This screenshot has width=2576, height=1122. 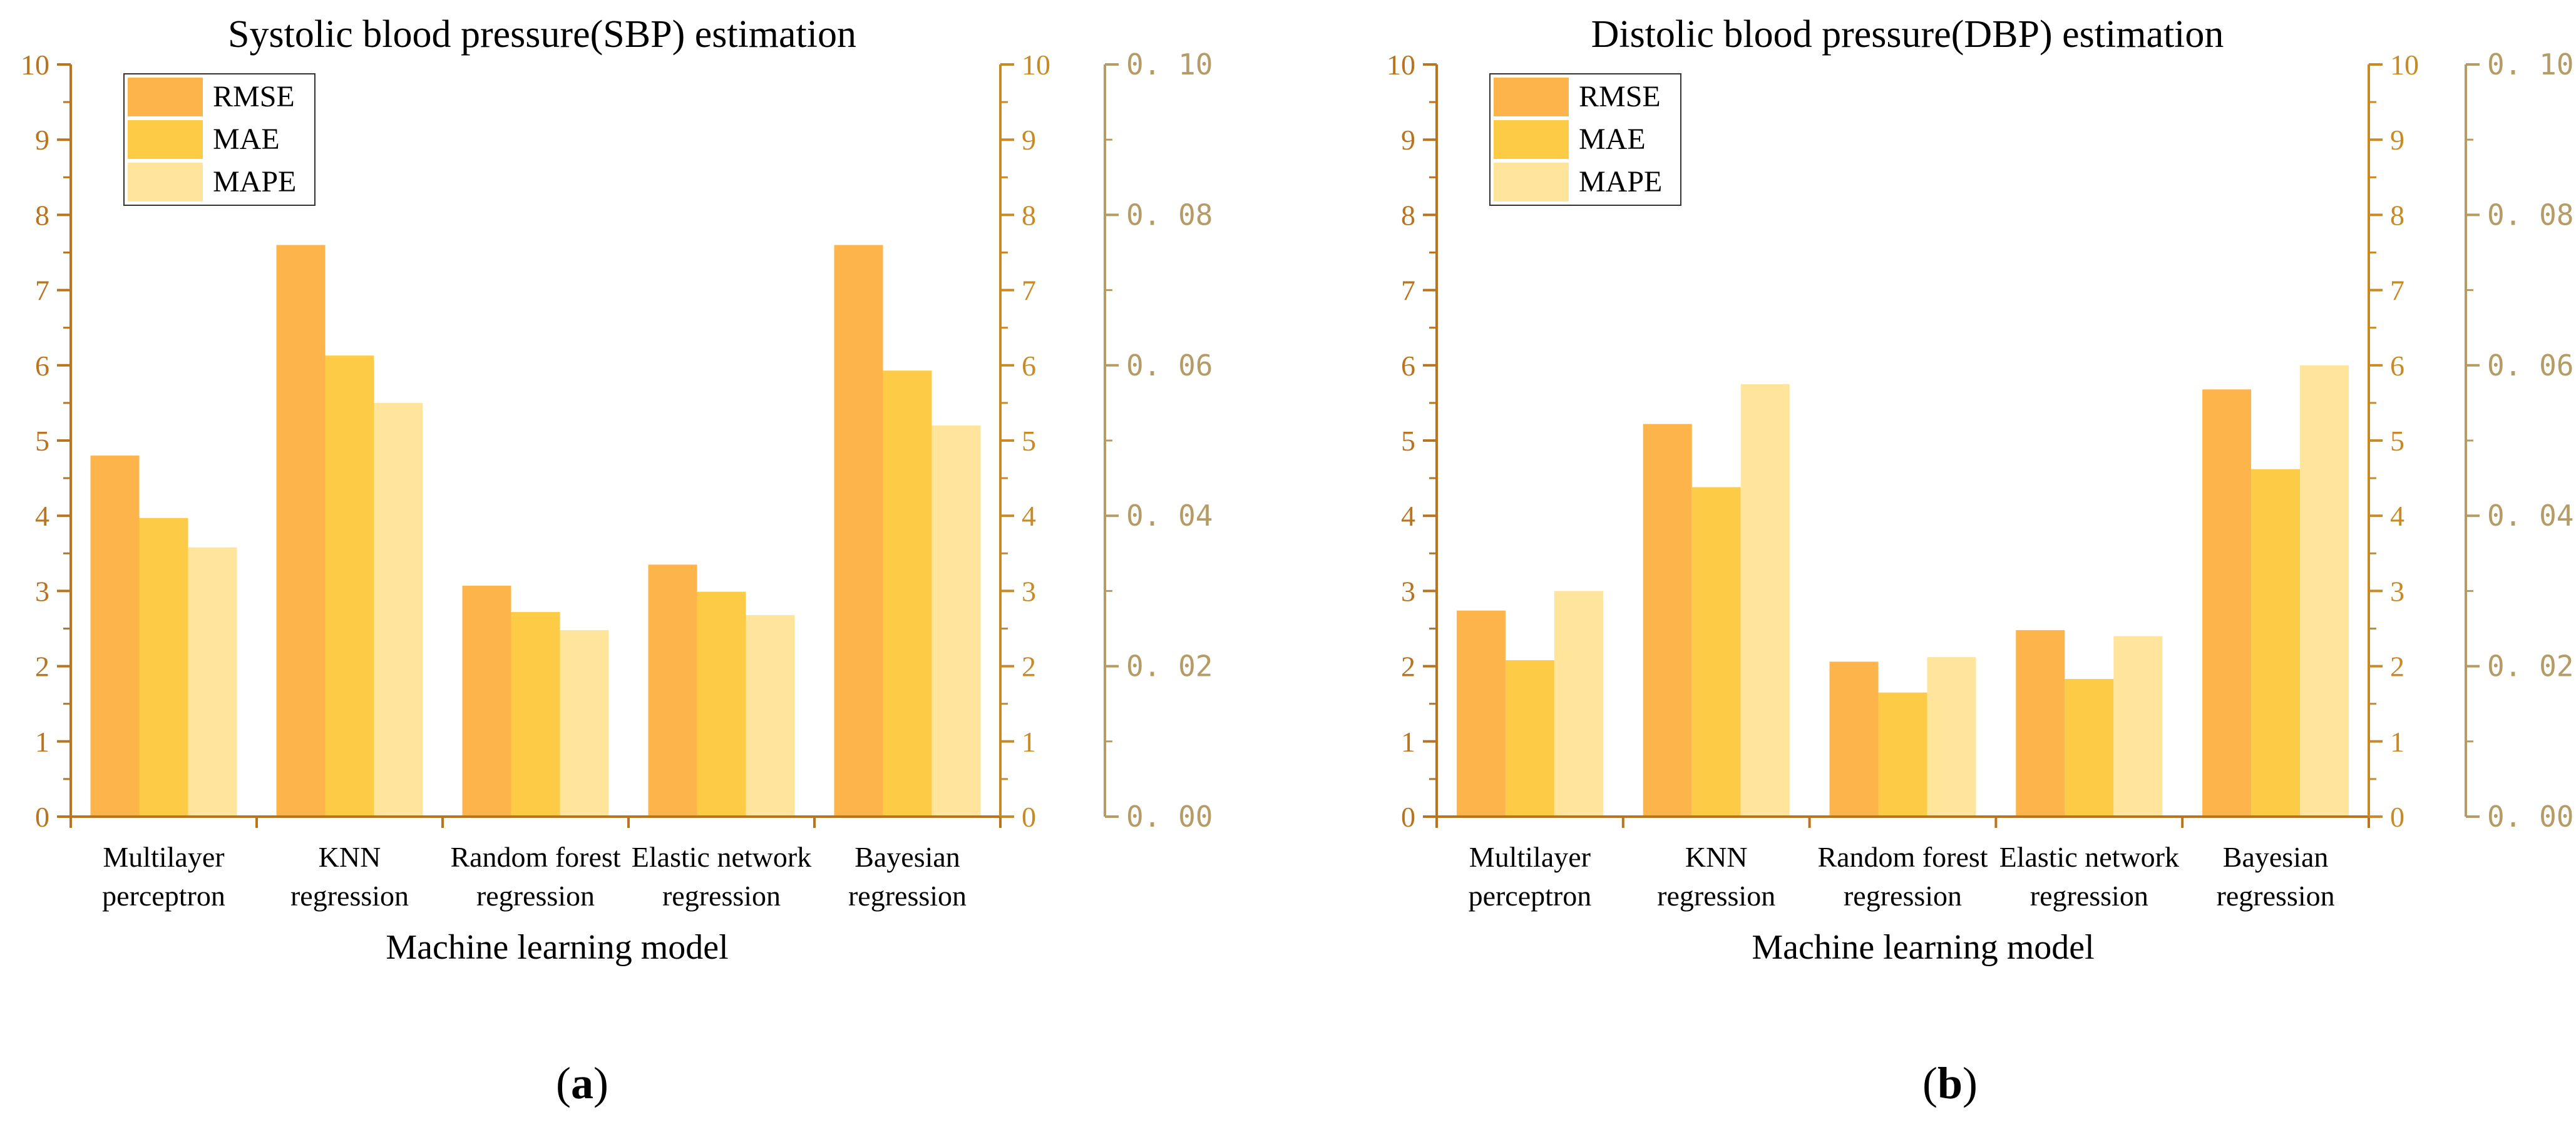 I want to click on y-mid-tick-label: 7, so click(x=2397, y=291).